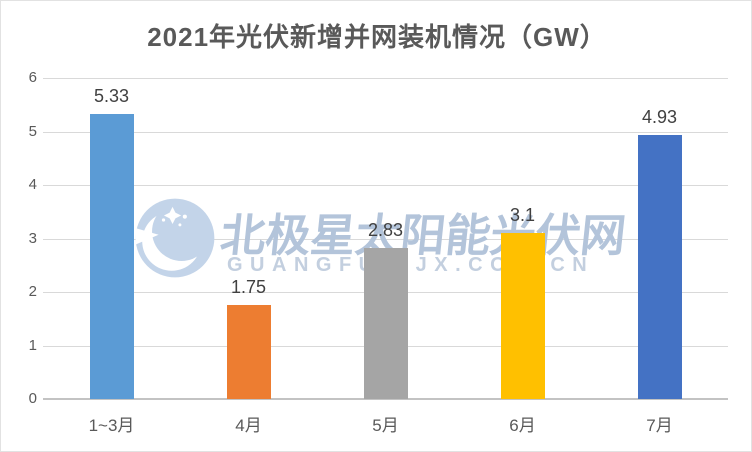 This screenshot has width=752, height=452. Describe the element at coordinates (32, 345) in the screenshot. I see `y-axis-label-1: 1` at that location.